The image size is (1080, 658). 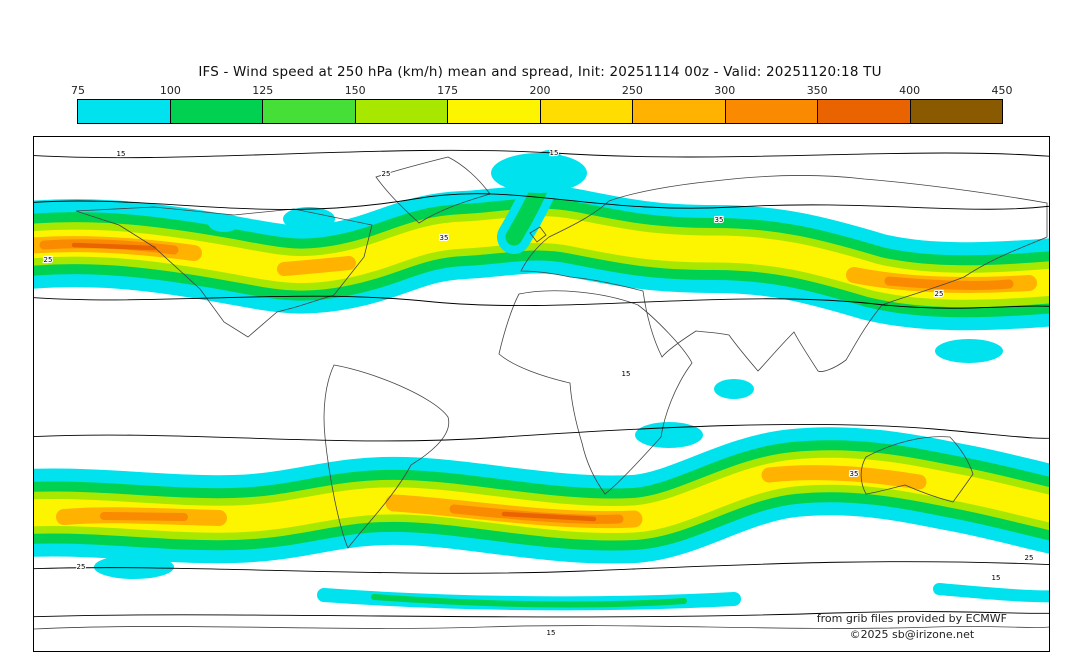 I want to click on south-jet-deep-west, so click(x=144, y=516).